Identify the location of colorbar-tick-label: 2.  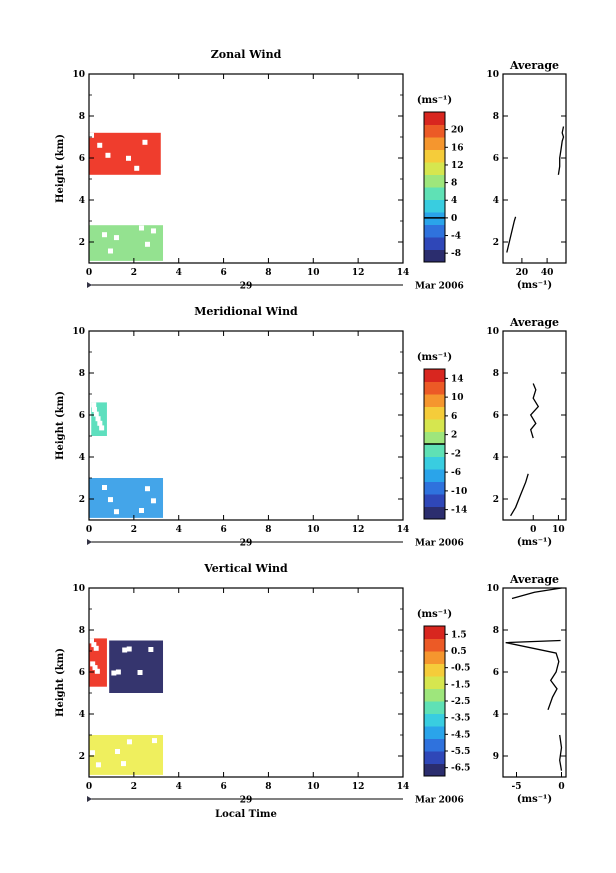
(454, 436).